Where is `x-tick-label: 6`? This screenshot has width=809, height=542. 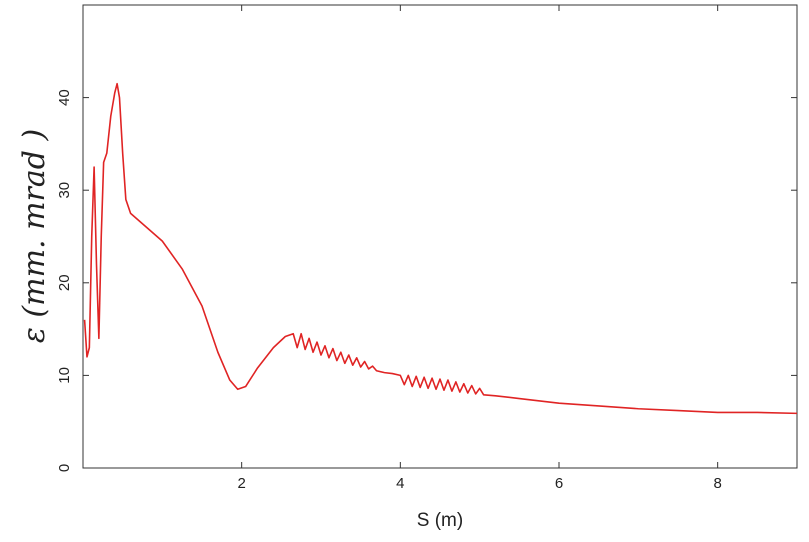
x-tick-label: 6 is located at coordinates (559, 483).